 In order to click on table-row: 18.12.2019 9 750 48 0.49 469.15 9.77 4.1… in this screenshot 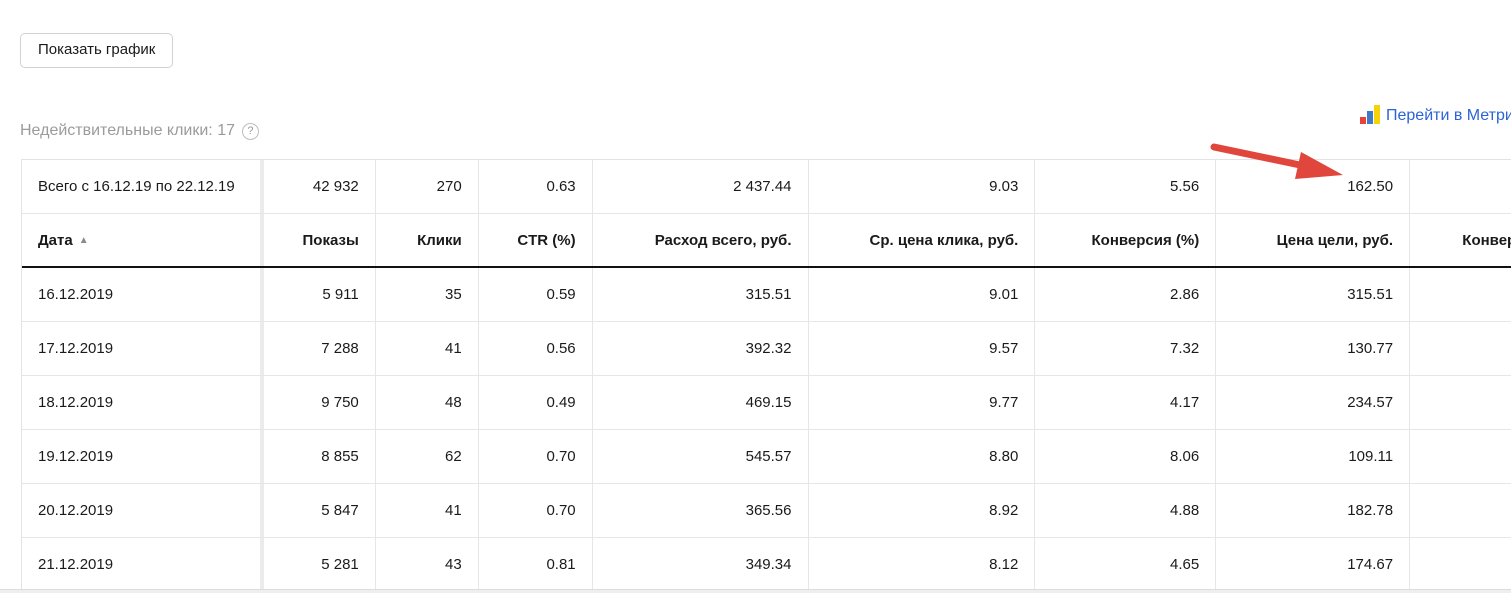, I will do `click(766, 403)`.